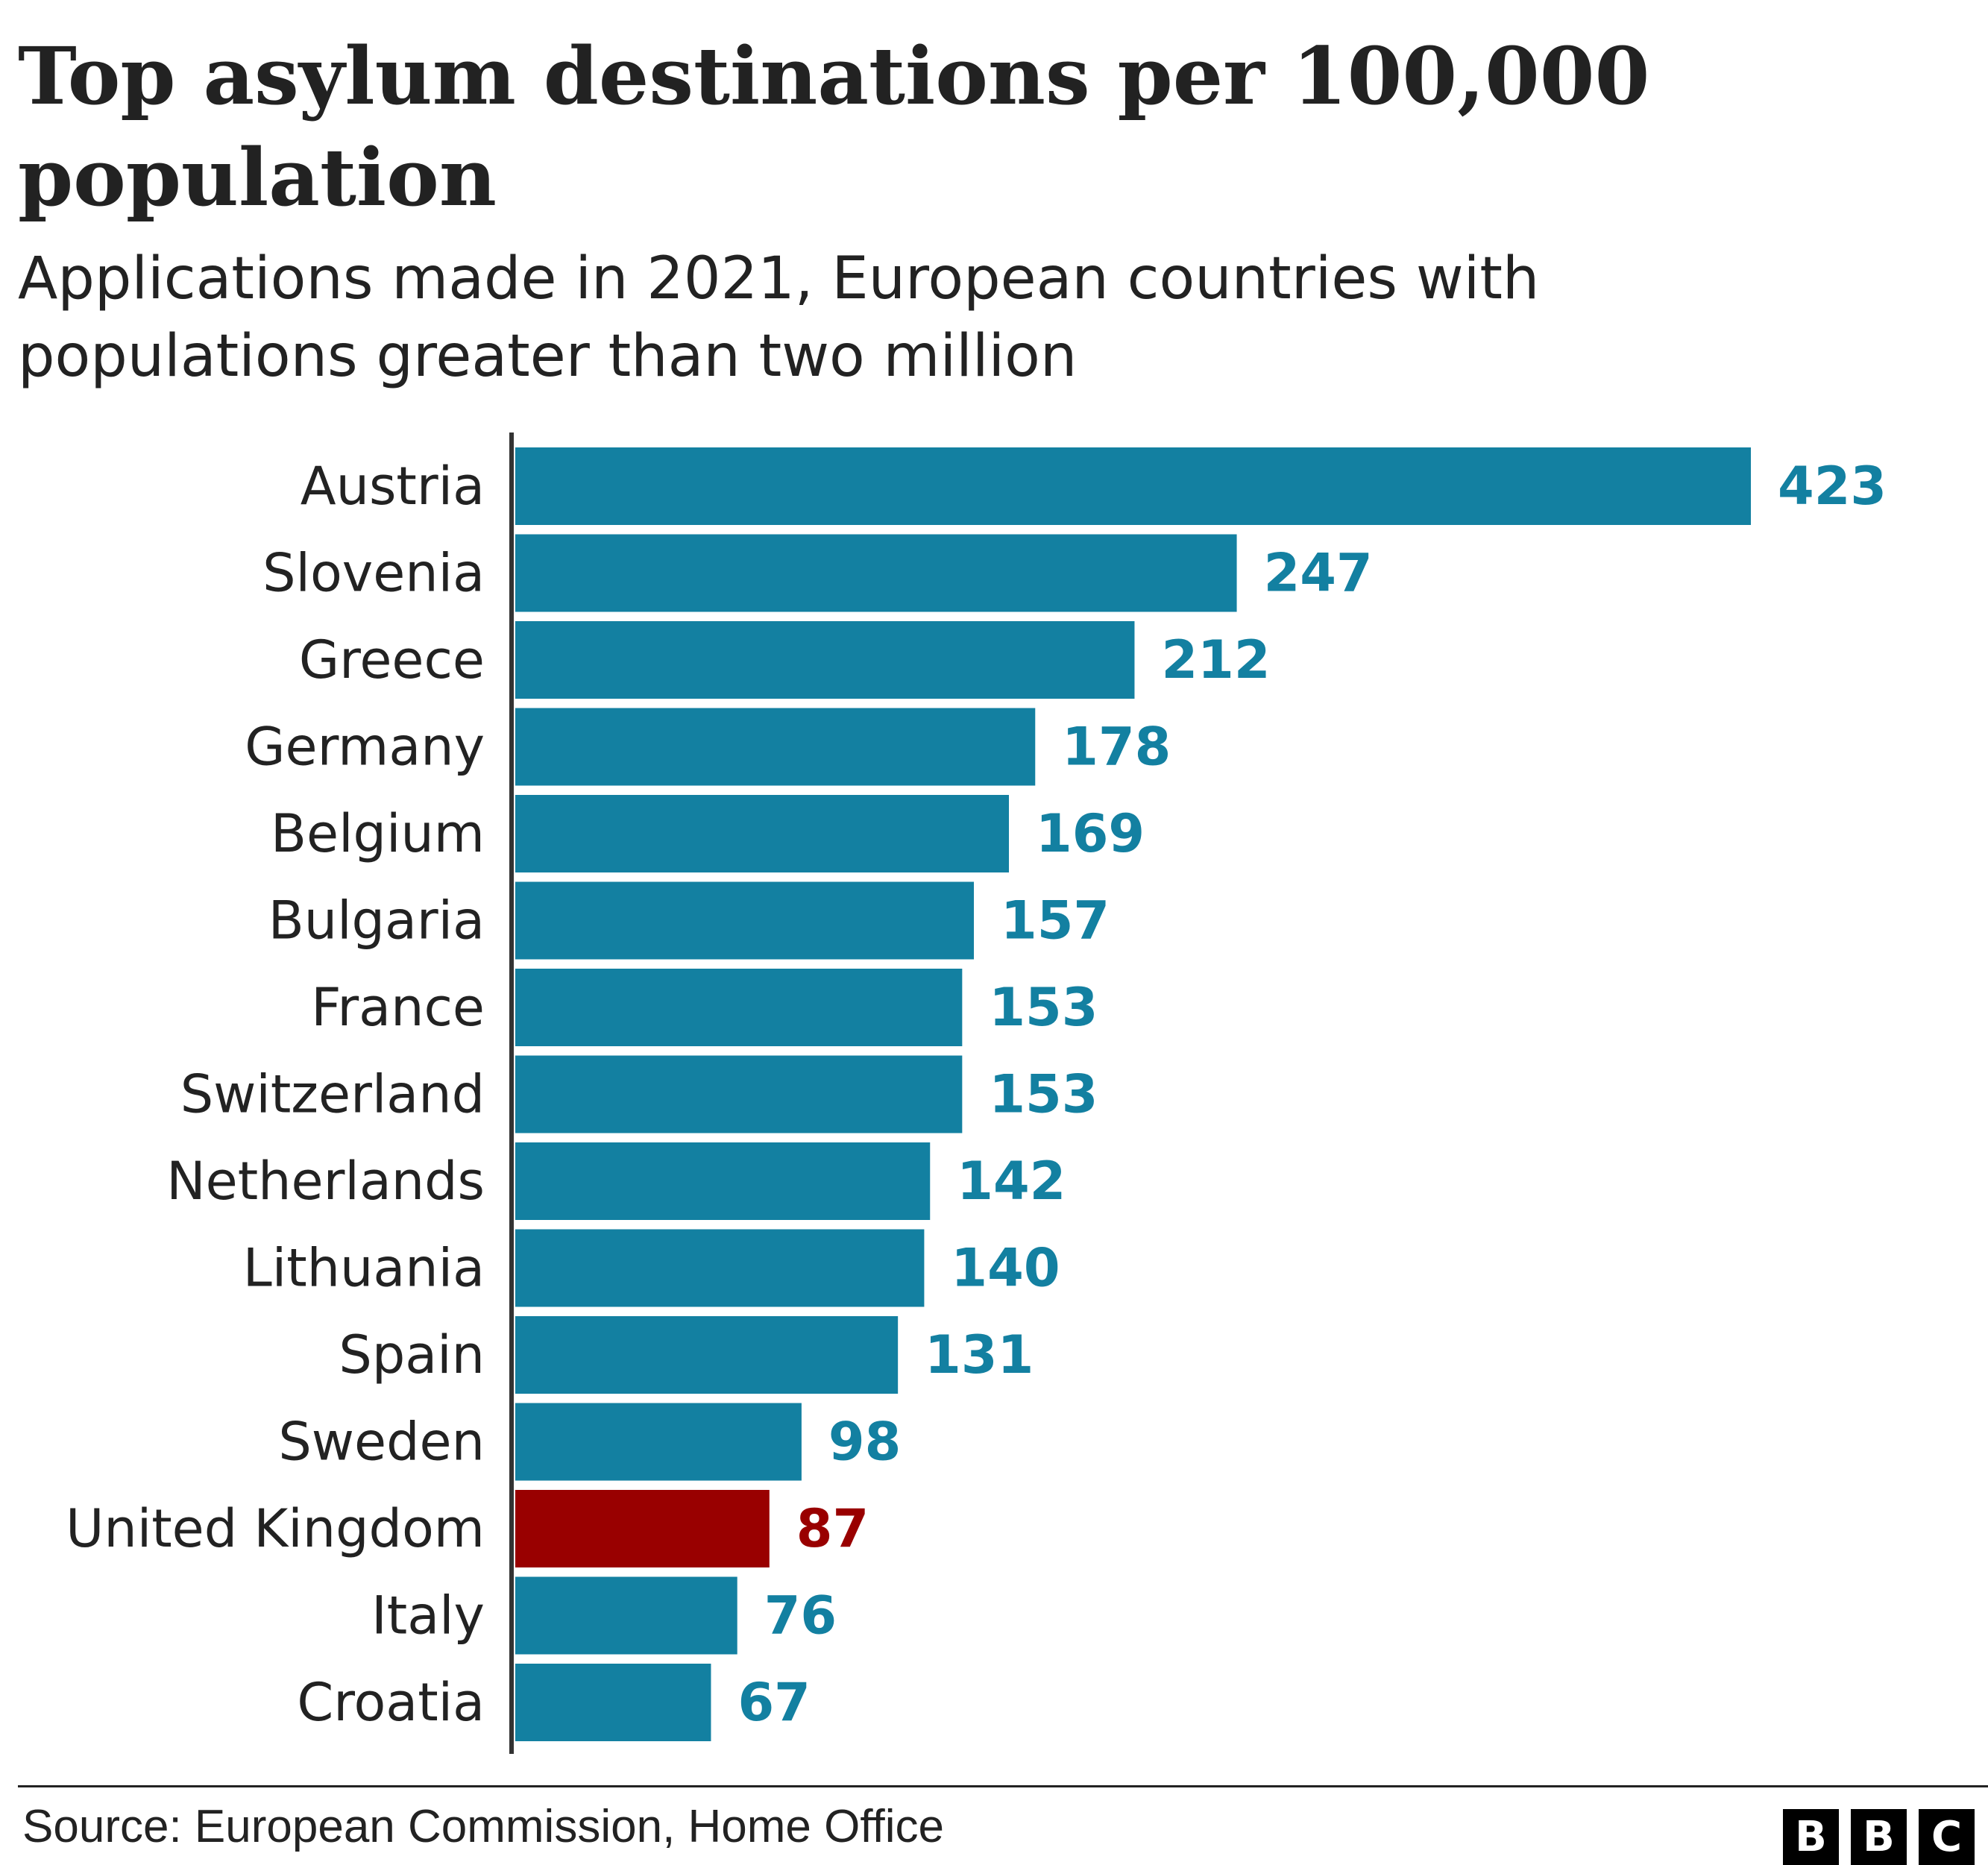 The image size is (1988, 1865). What do you see at coordinates (864, 1443) in the screenshot?
I see `value-label: 98` at bounding box center [864, 1443].